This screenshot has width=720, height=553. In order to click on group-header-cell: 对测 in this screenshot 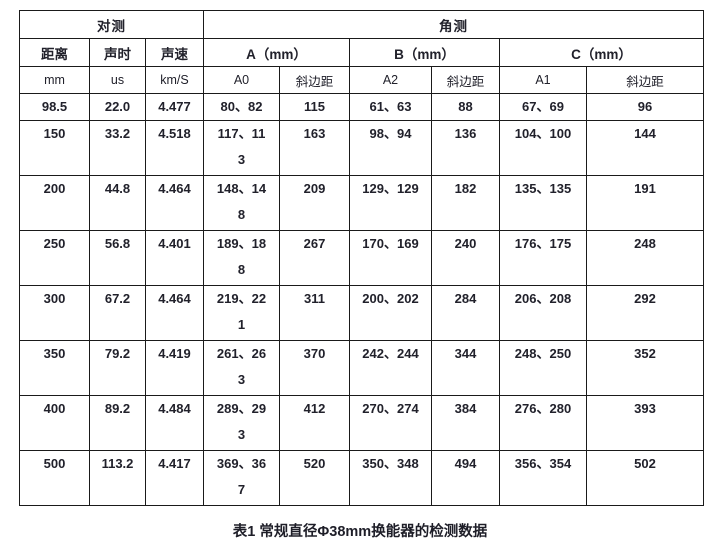, I will do `click(111, 24)`.